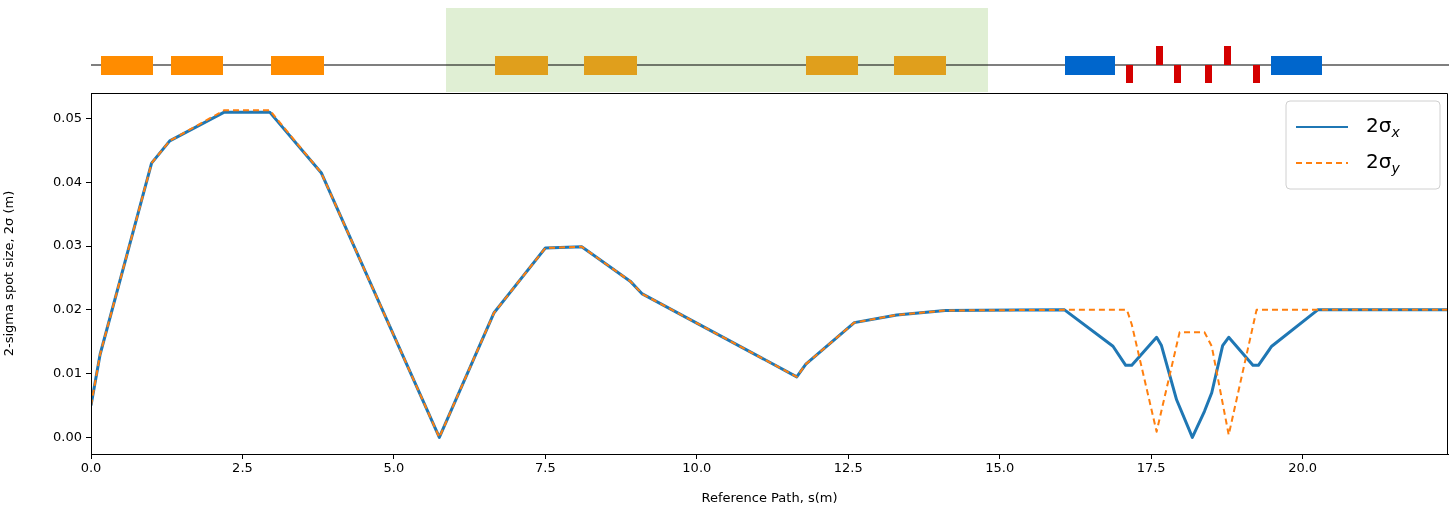  Describe the element at coordinates (697, 468) in the screenshot. I see `x-tick-label: 10.0` at that location.